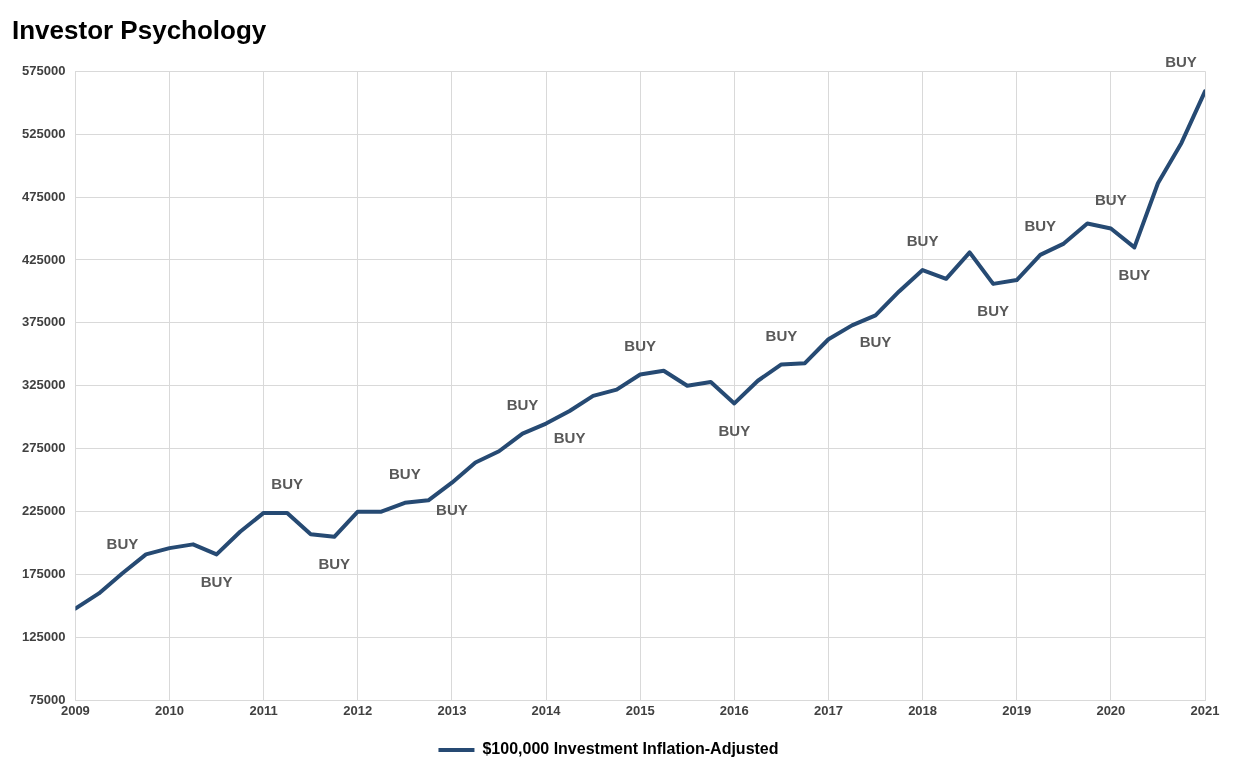 This screenshot has height=778, width=1235. Describe the element at coordinates (630, 749) in the screenshot. I see `legend-label: $100,000 Investment Inflation-Adjusted` at that location.